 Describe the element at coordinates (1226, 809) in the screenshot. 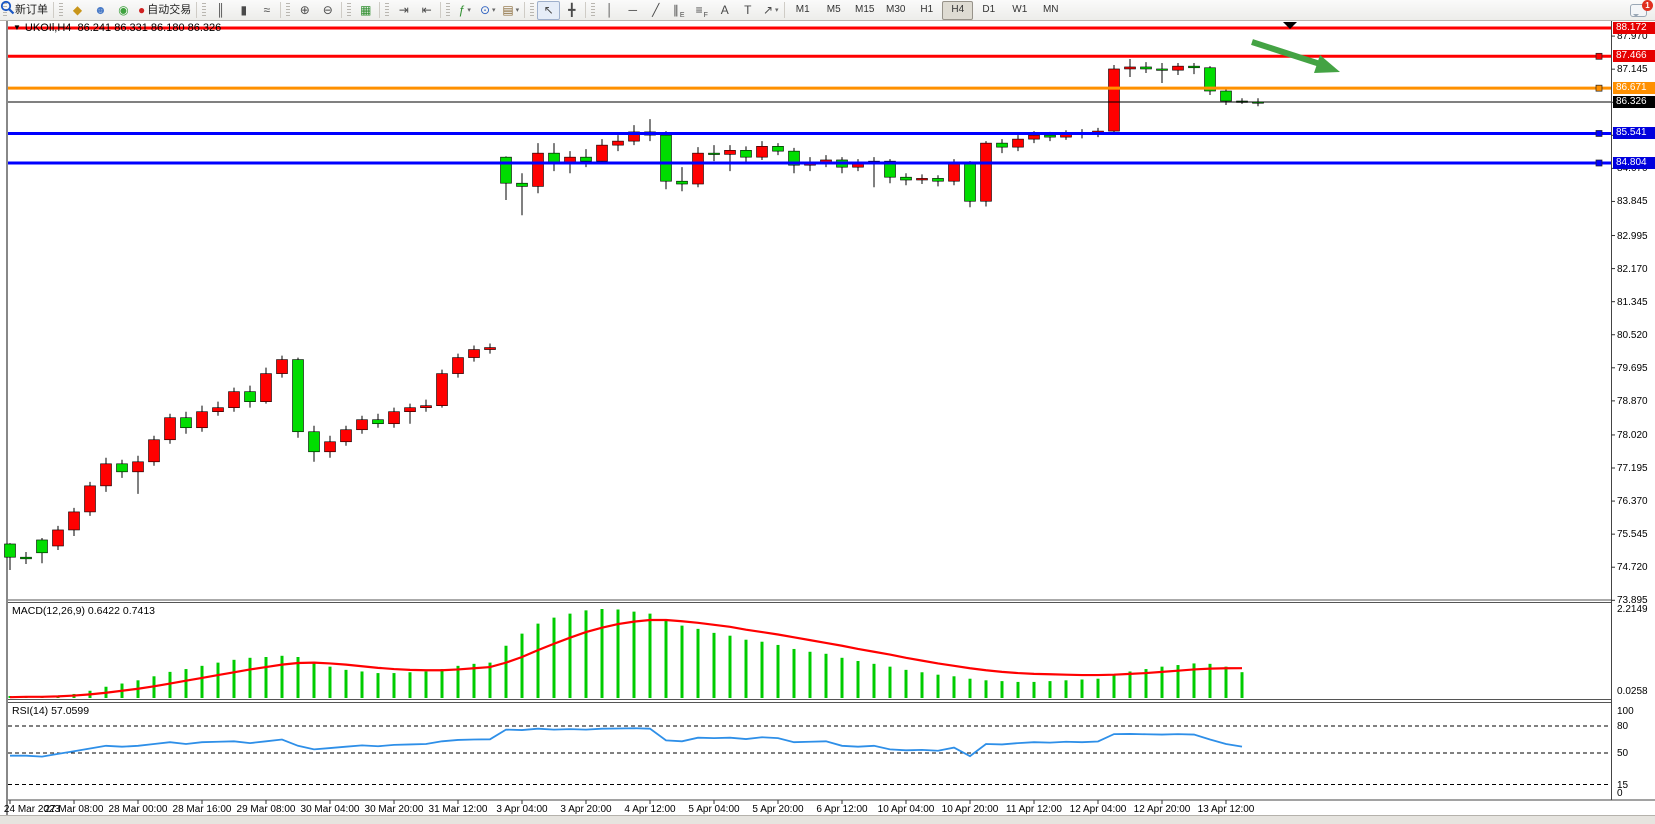

I see `time-axis-label: 13 Apr 12:00` at that location.